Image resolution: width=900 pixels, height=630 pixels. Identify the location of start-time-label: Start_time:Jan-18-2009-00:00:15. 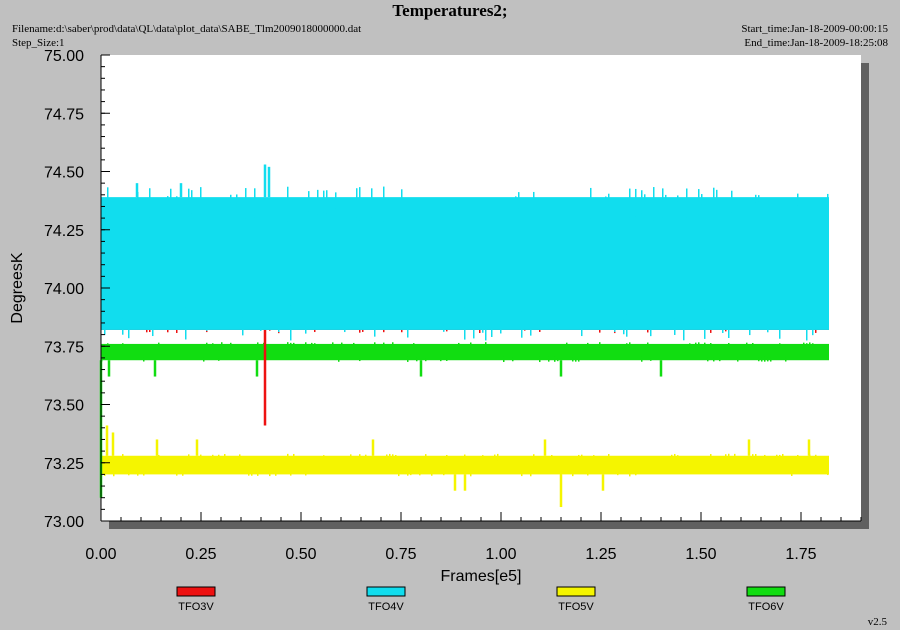
(814, 29).